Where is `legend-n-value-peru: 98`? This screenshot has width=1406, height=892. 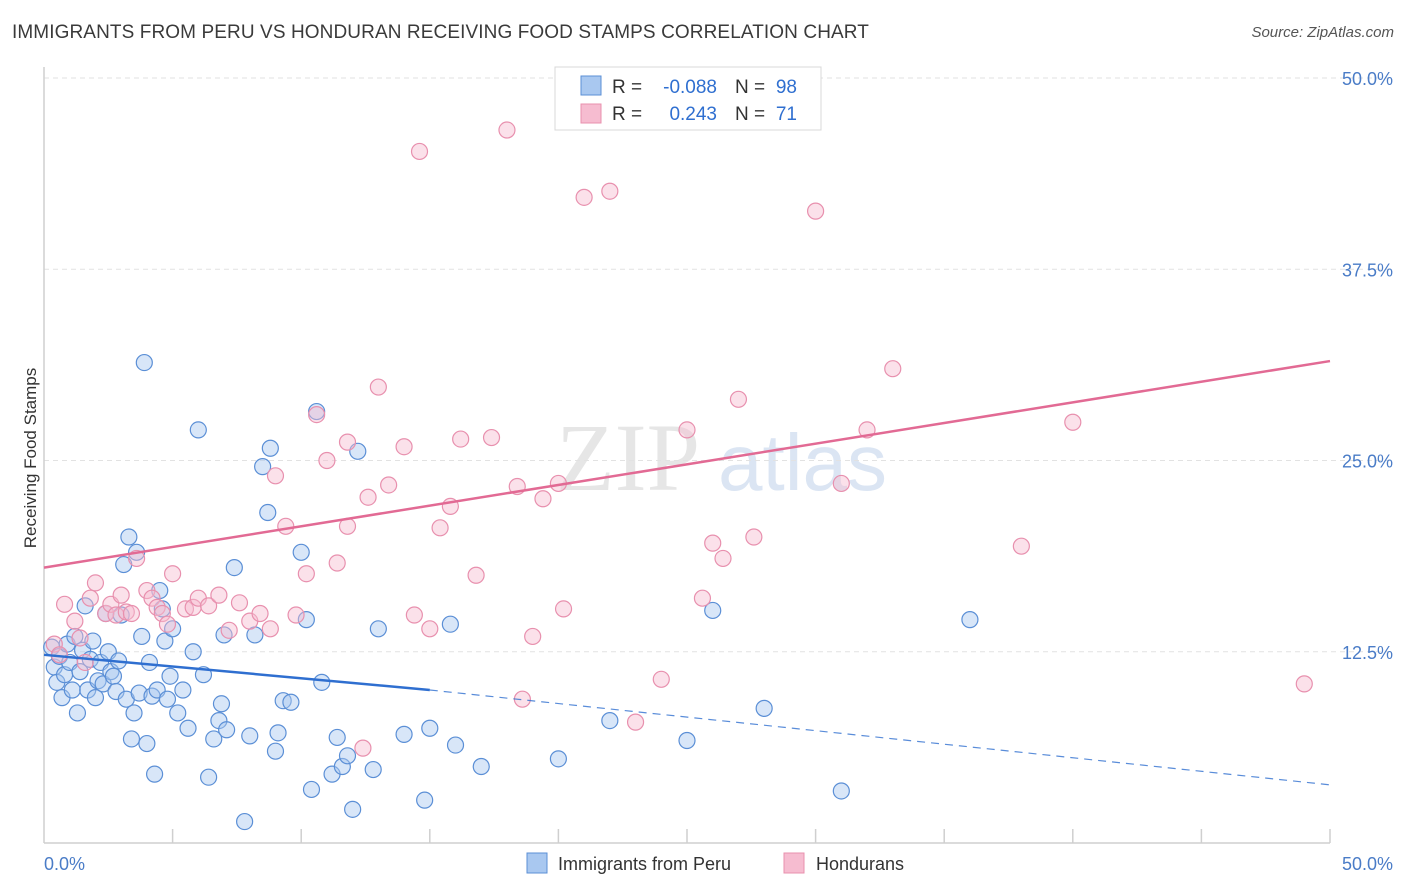 legend-n-value-peru: 98 is located at coordinates (786, 87).